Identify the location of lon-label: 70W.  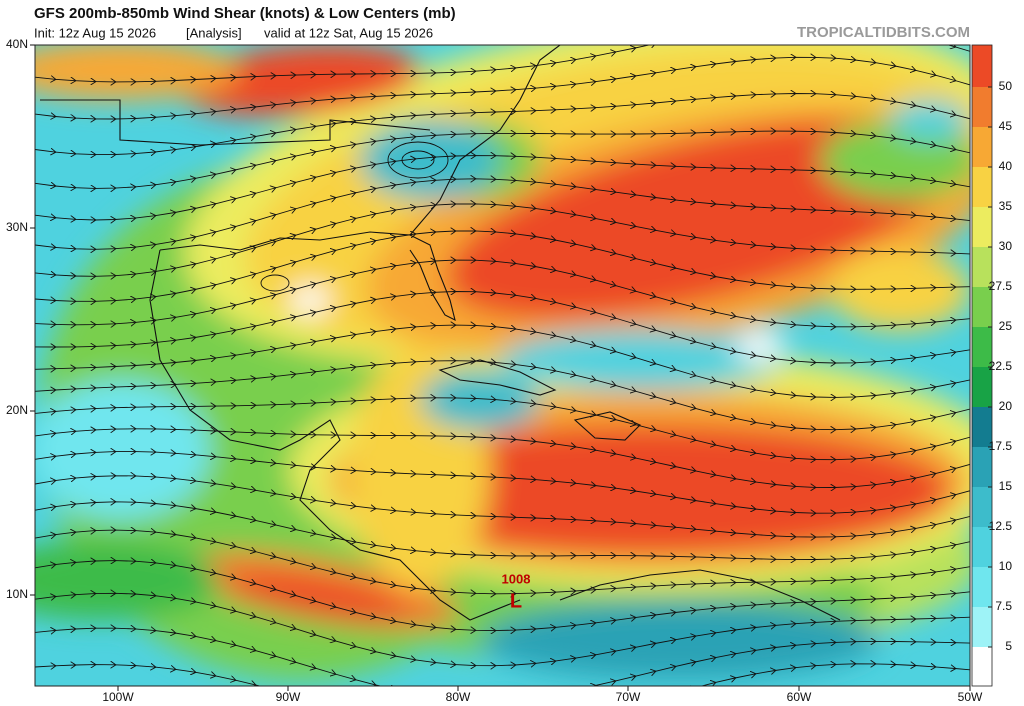
(628, 697).